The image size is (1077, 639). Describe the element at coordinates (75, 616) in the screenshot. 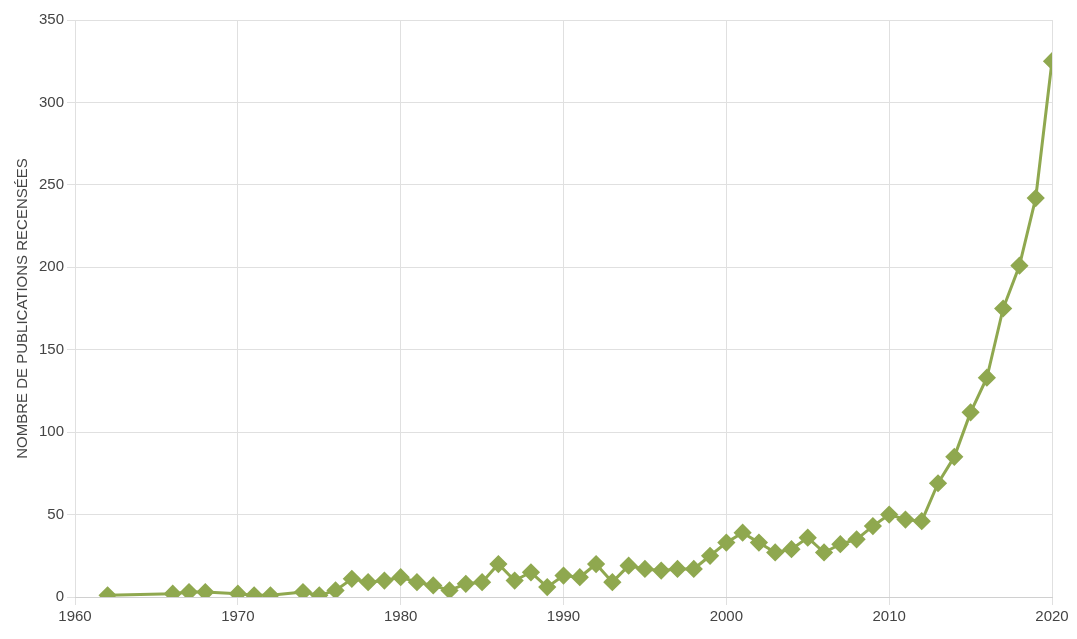

I see `x-tick-label: 1960` at that location.